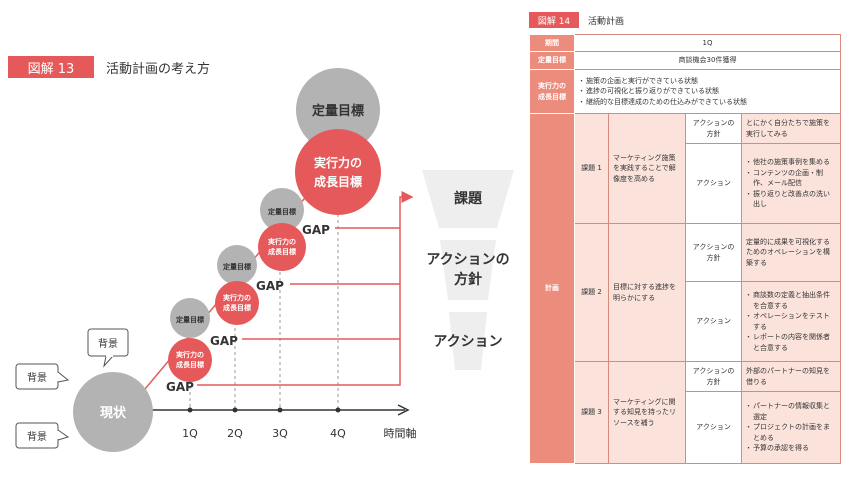  I want to click on background-callout-2: 背景, so click(42, 376).